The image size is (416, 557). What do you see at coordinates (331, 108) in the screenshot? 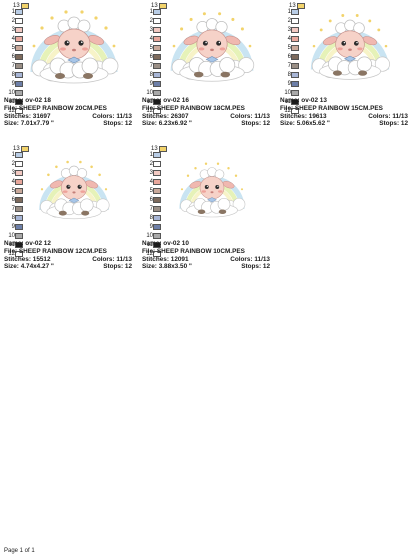
I see `design-file: File: SHEEP RAINBOW 15CM.PES` at bounding box center [331, 108].